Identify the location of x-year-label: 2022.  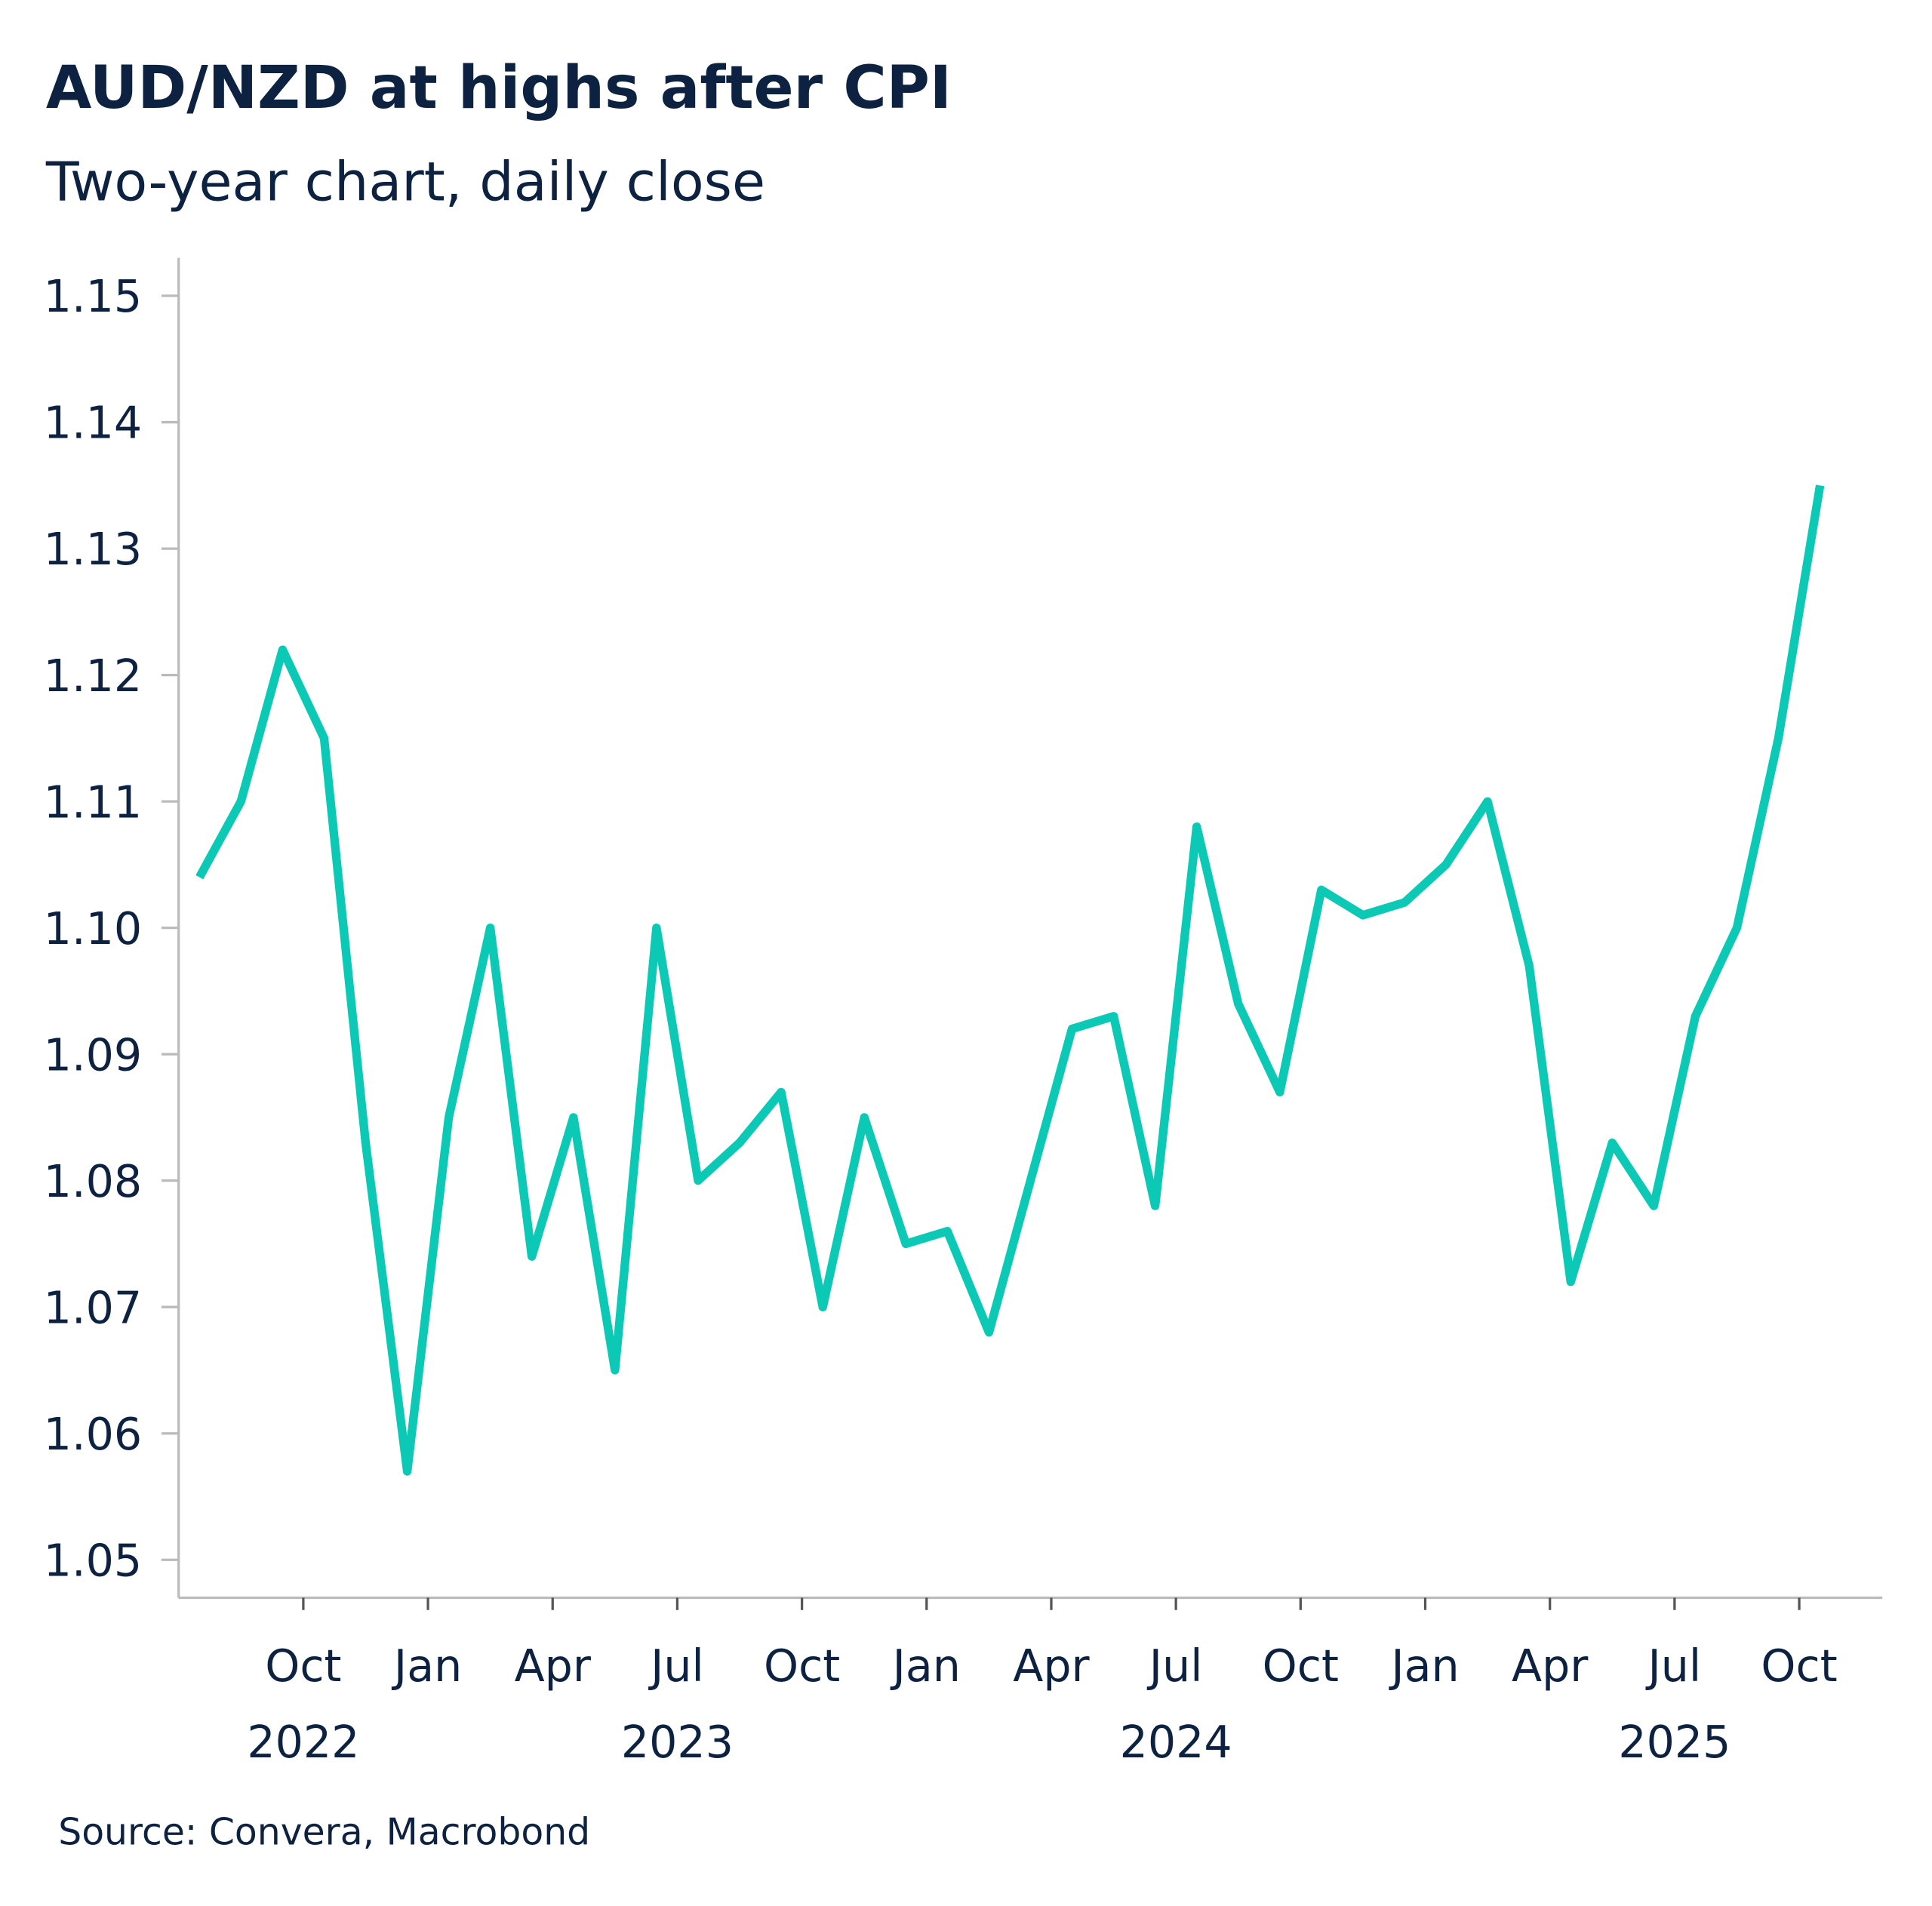
(303, 1743).